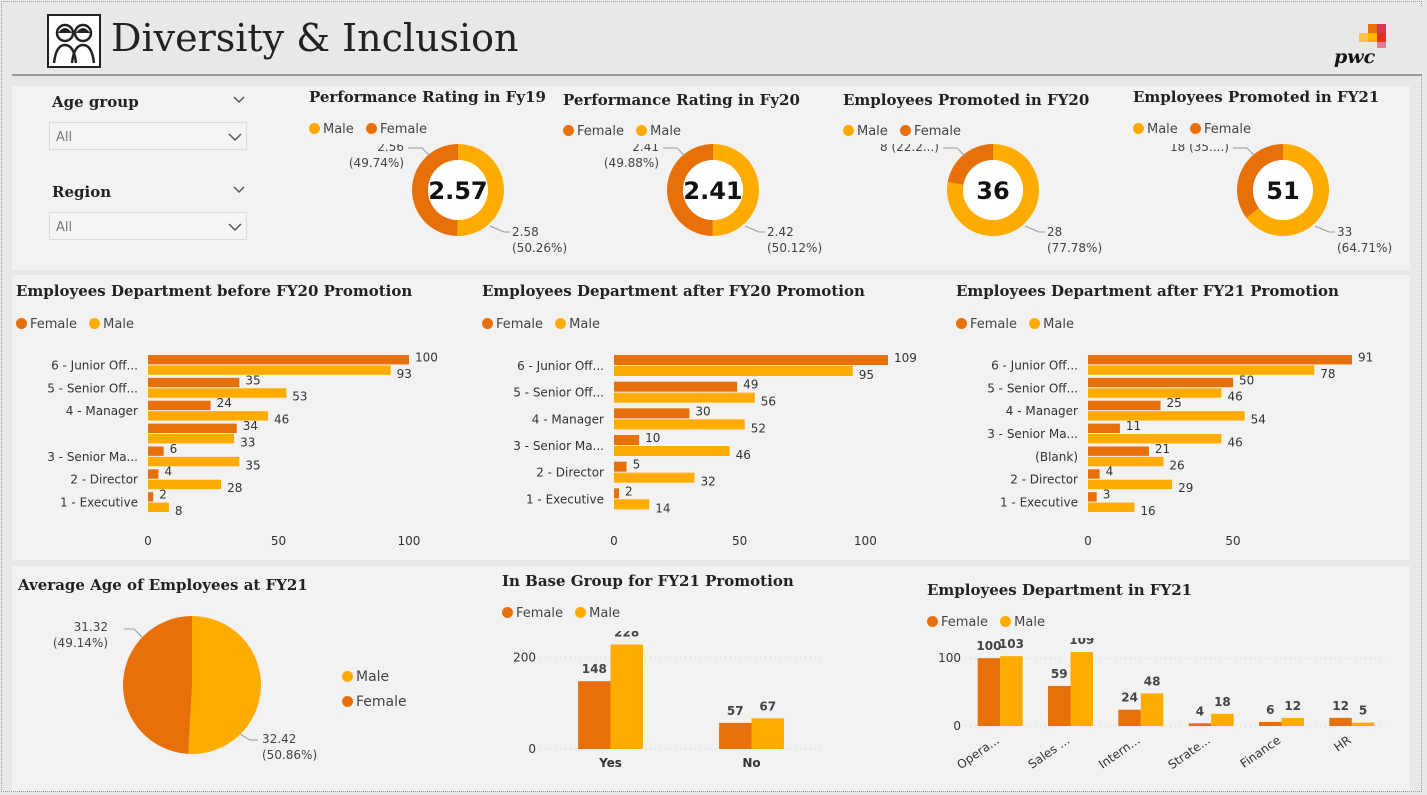 The height and width of the screenshot is (795, 1427). I want to click on bar-base-group-title: In Base Group for FY21 Promotion, so click(648, 581).